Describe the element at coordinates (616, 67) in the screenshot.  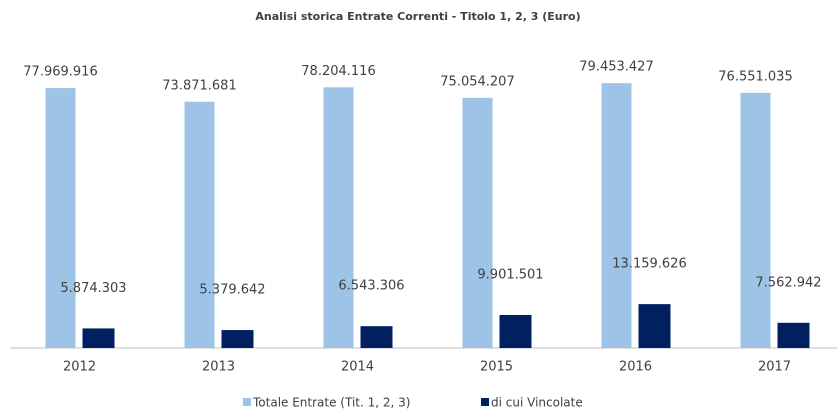
I see `data-label: 79.453.427` at that location.